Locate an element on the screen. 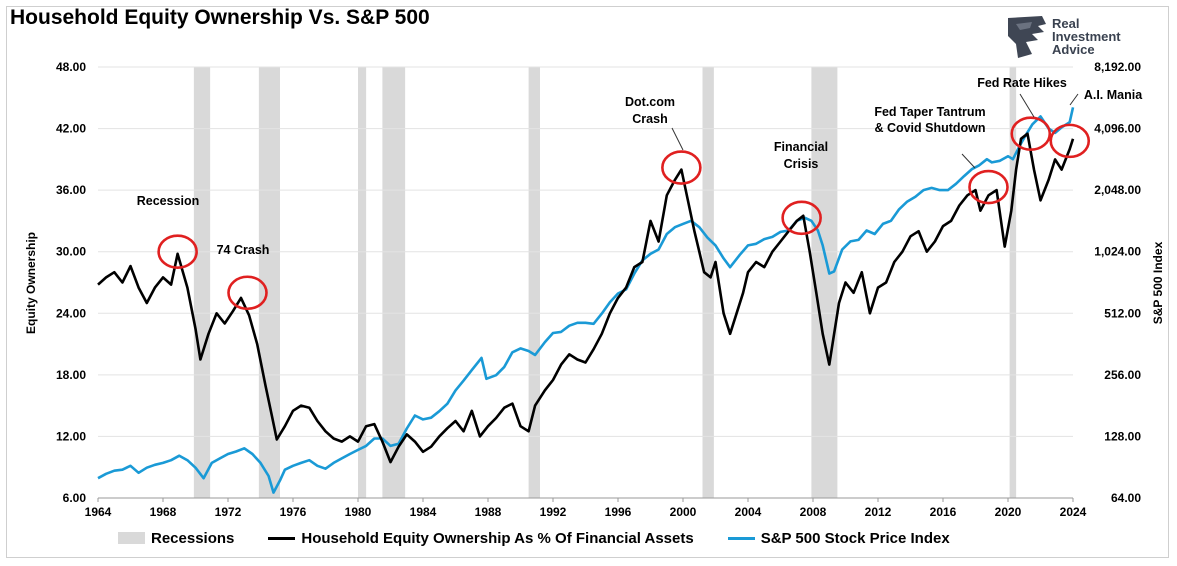 Image resolution: width=1177 pixels, height=566 pixels. annotation-74-crash: 74 Crash is located at coordinates (243, 250).